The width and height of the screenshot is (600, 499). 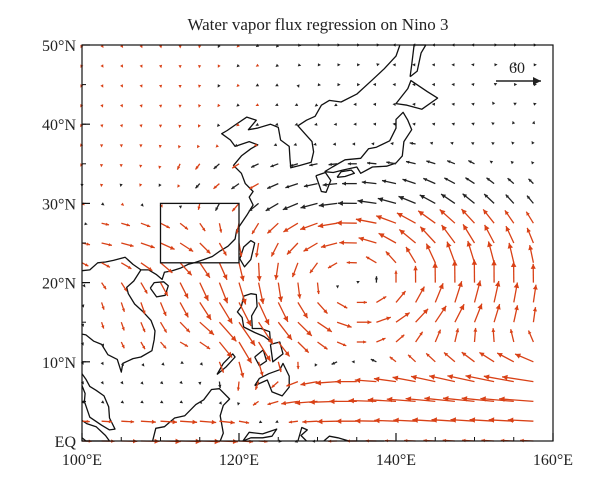 What do you see at coordinates (346, 173) in the screenshot?
I see `japan-shikoku-coastline` at bounding box center [346, 173].